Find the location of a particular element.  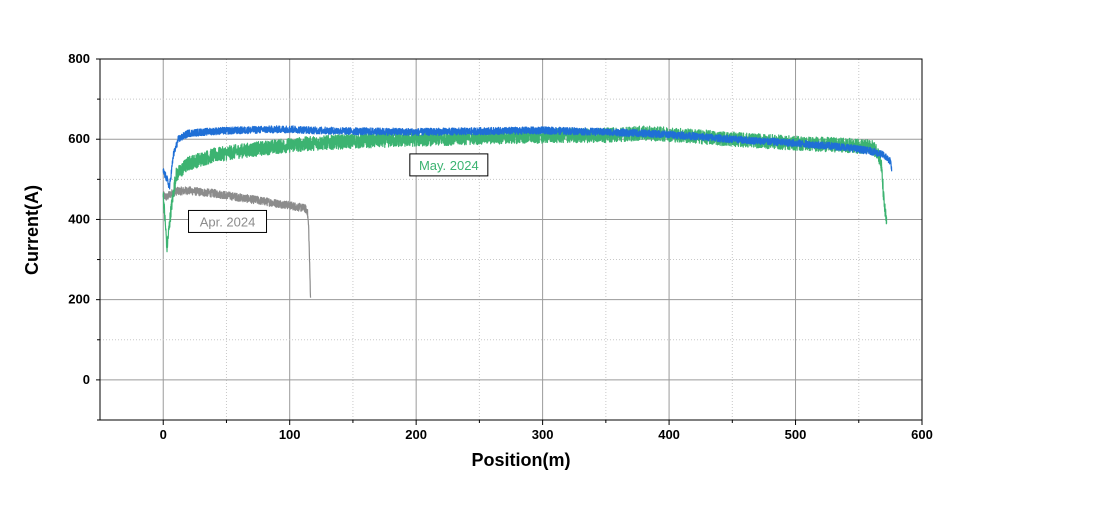

x-tick-label: 0 is located at coordinates (163, 434).